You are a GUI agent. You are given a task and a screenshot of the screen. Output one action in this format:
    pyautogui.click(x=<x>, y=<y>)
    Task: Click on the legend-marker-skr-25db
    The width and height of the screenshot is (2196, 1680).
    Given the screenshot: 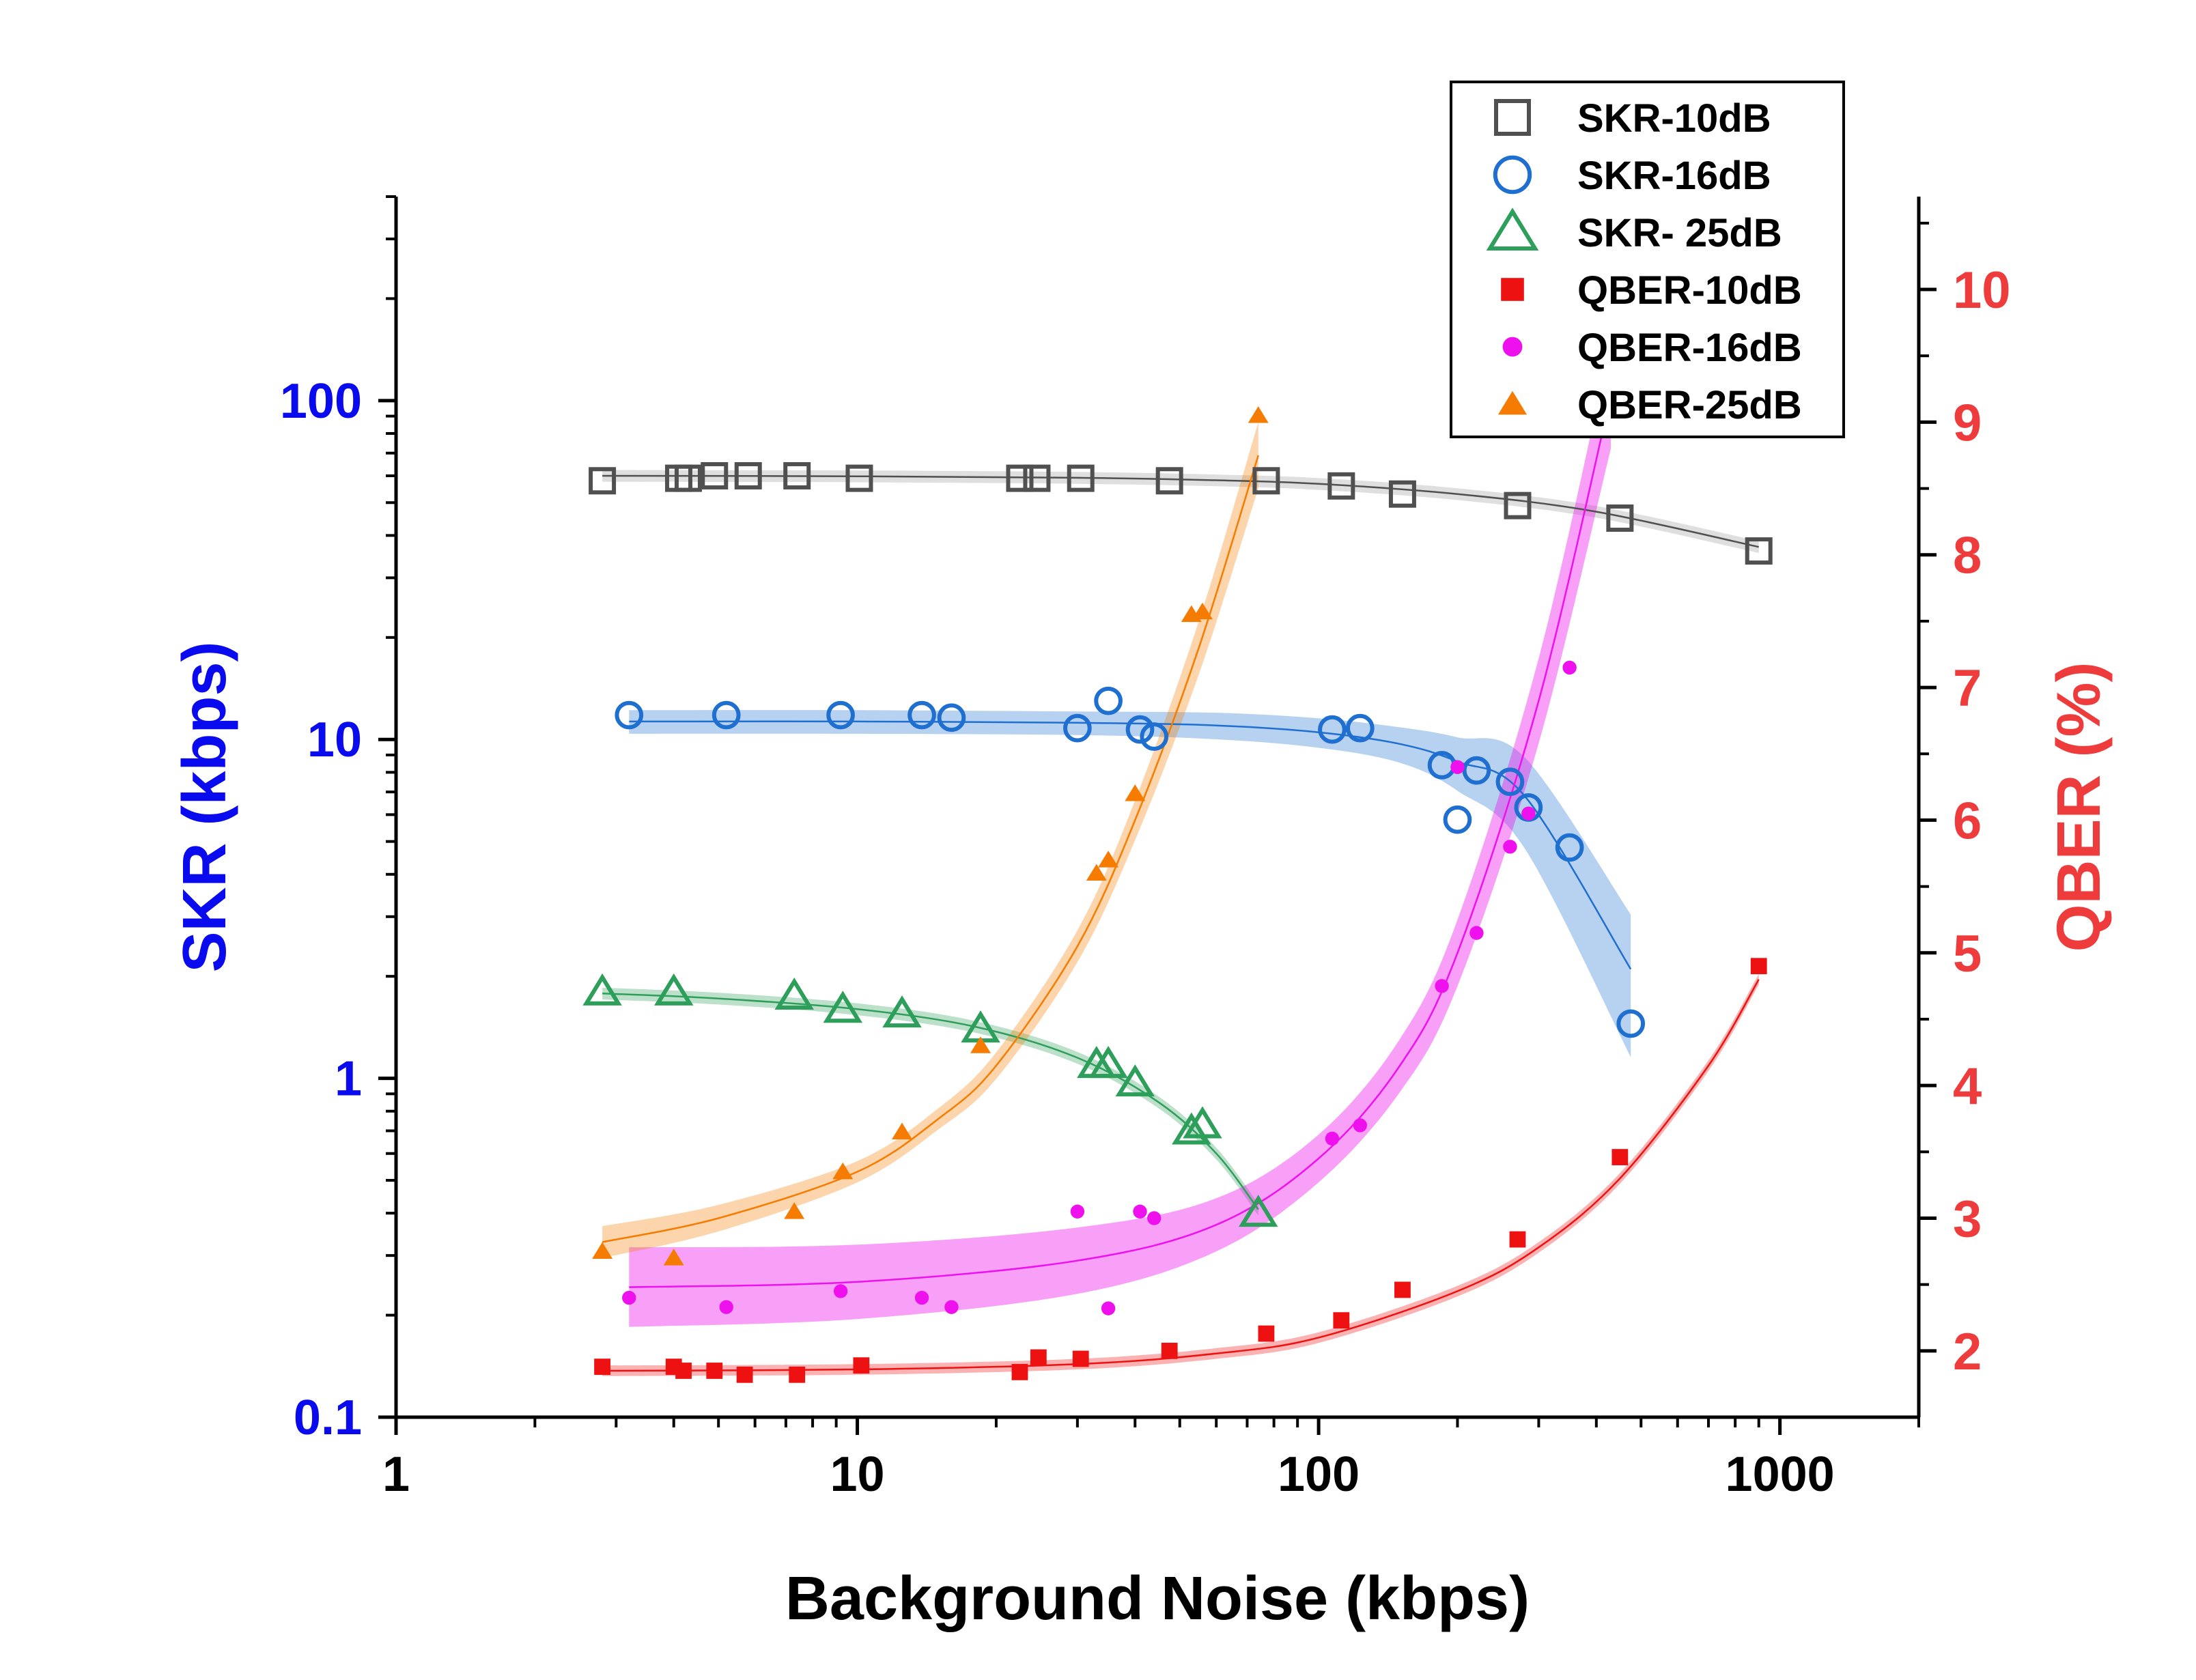 What is the action you would take?
    pyautogui.click(x=1513, y=229)
    